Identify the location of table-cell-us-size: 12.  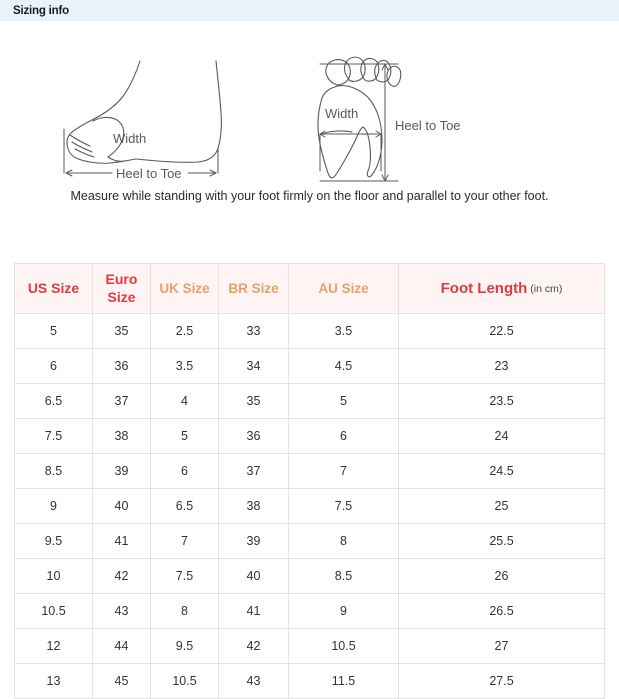
(53, 646).